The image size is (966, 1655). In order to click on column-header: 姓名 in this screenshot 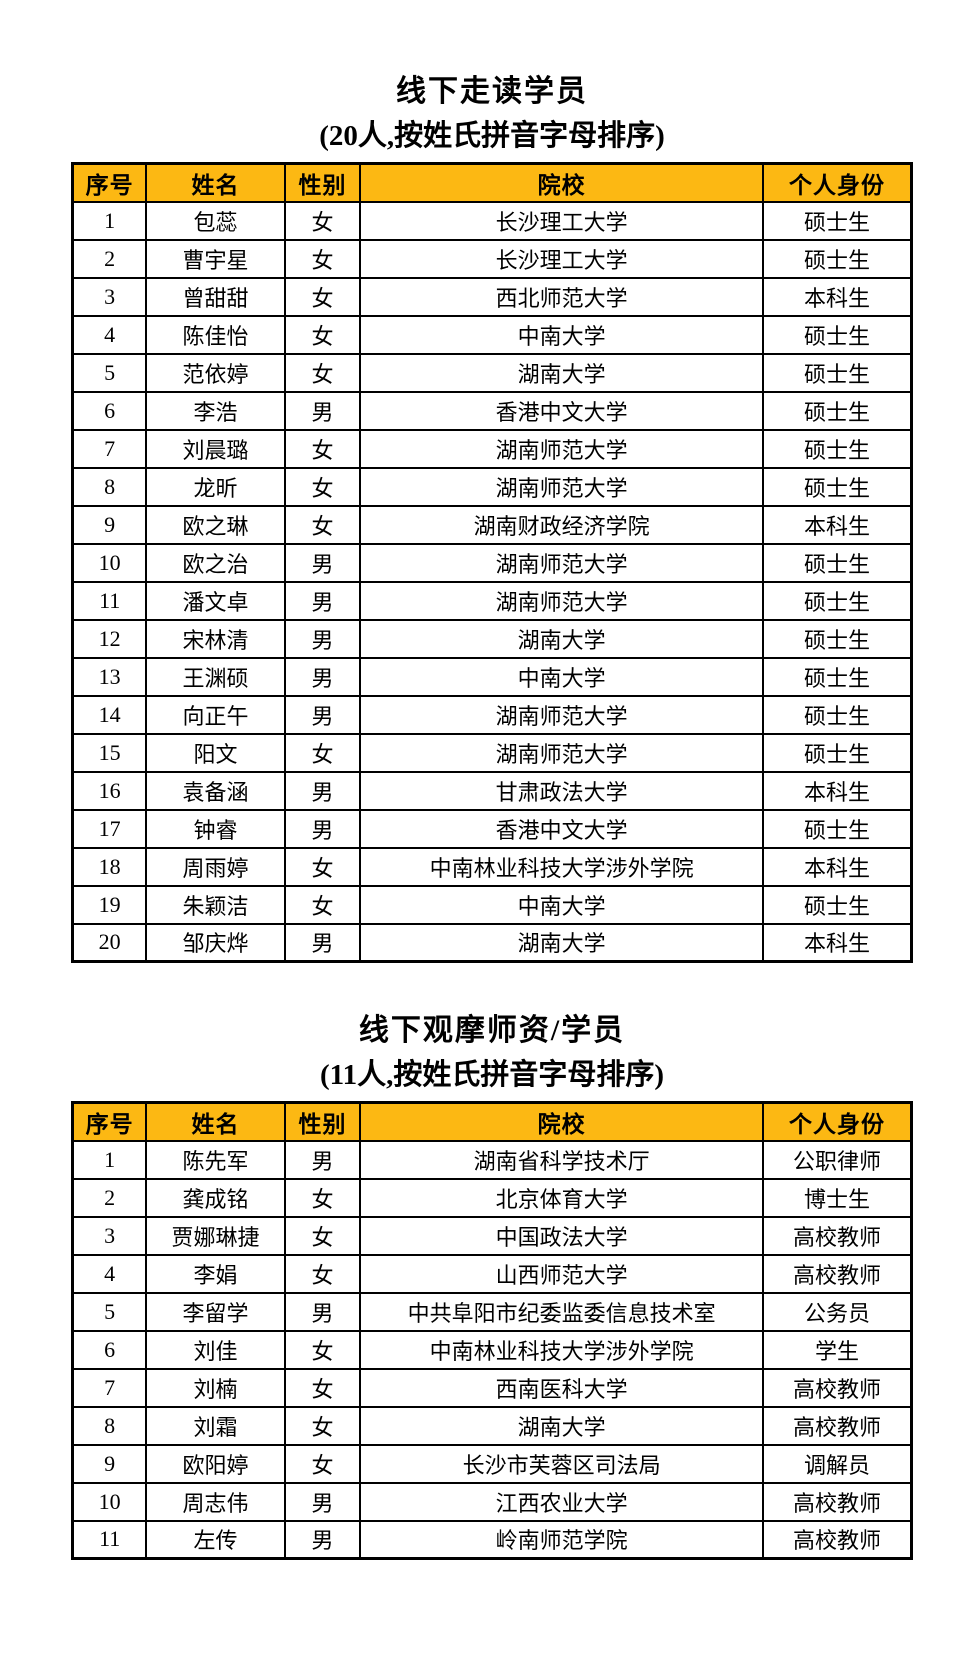, I will do `click(215, 1121)`.